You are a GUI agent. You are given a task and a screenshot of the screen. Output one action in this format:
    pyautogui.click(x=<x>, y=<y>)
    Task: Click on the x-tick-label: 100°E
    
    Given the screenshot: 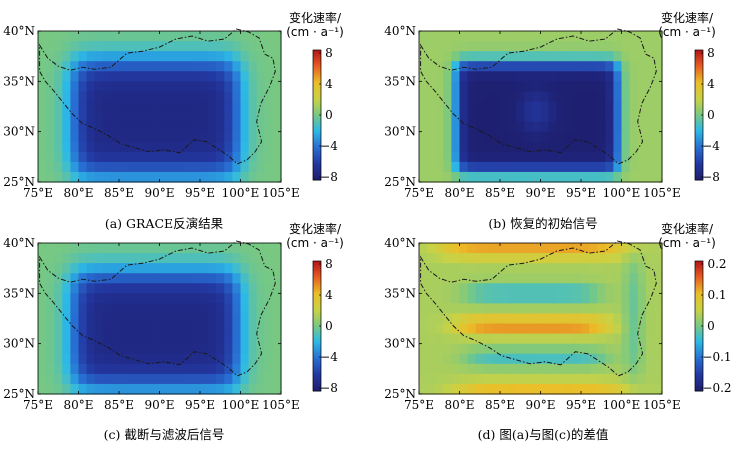 What is the action you would take?
    pyautogui.click(x=241, y=193)
    